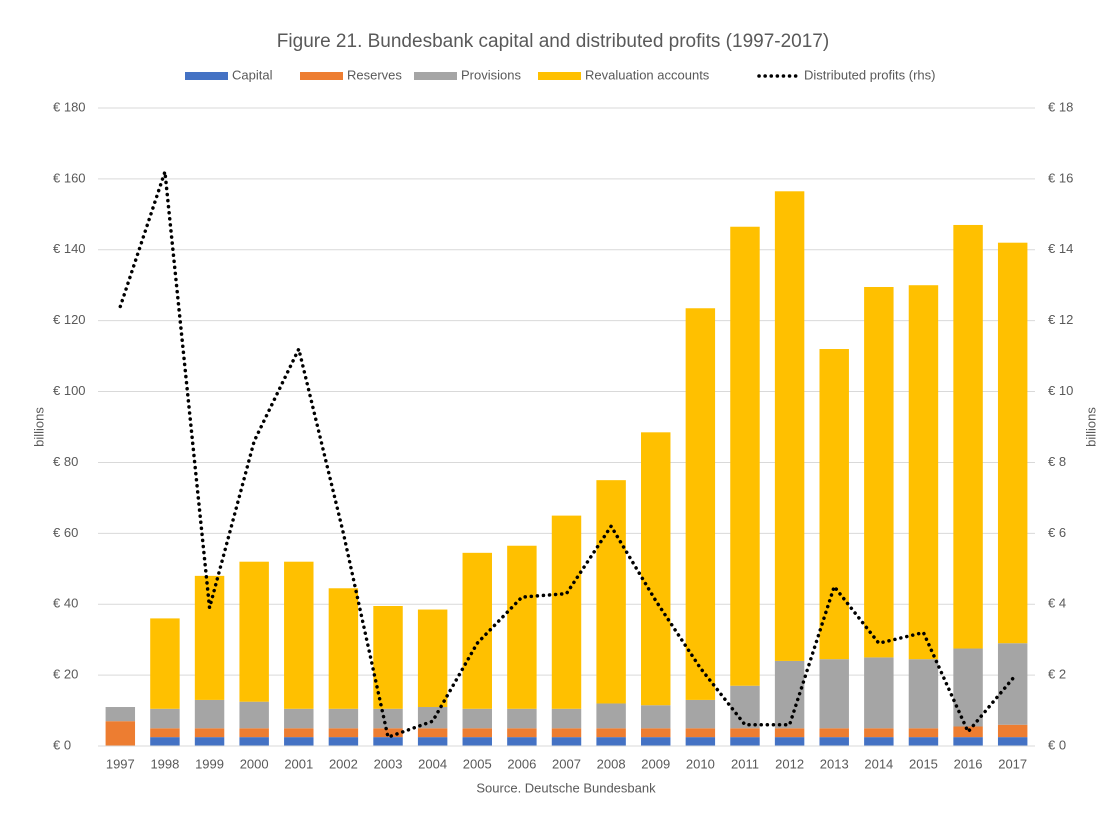 The image size is (1107, 813). What do you see at coordinates (700, 763) in the screenshot?
I see `x-tick-label: 2010` at bounding box center [700, 763].